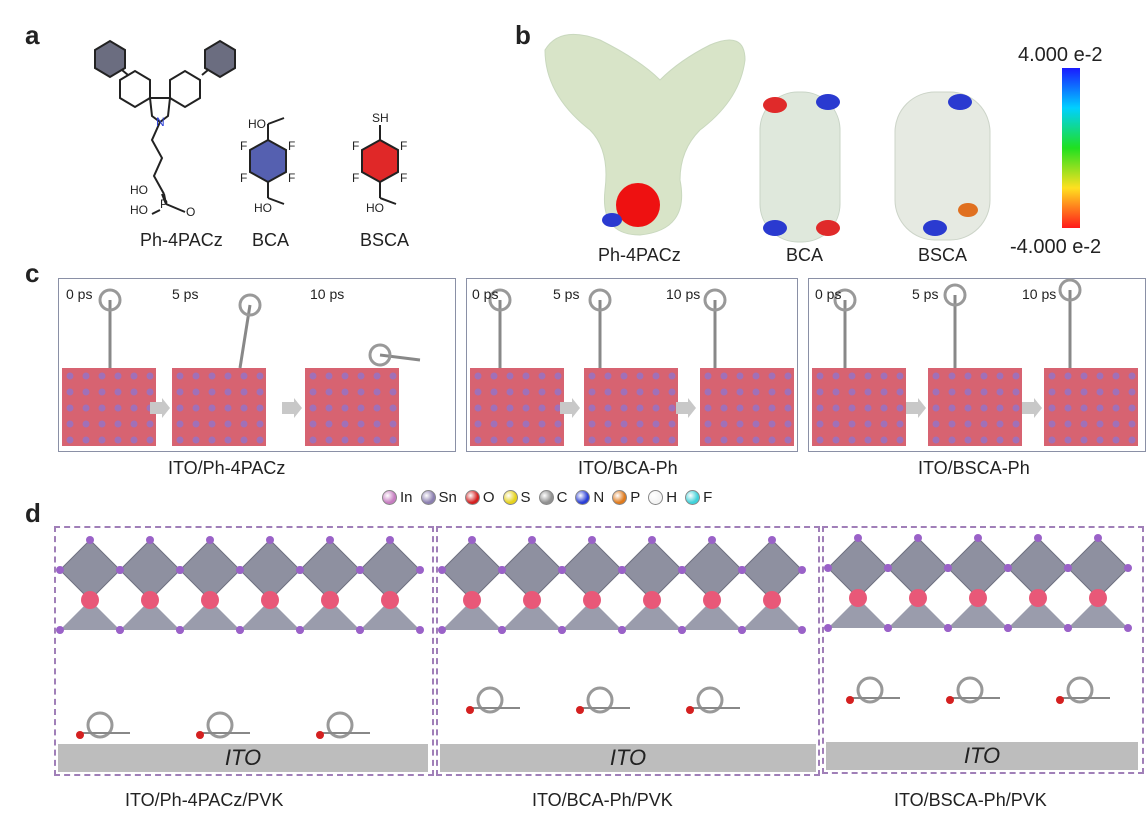  I want to click on colorbar-max-label: 4.000 e-2, so click(1060, 55).